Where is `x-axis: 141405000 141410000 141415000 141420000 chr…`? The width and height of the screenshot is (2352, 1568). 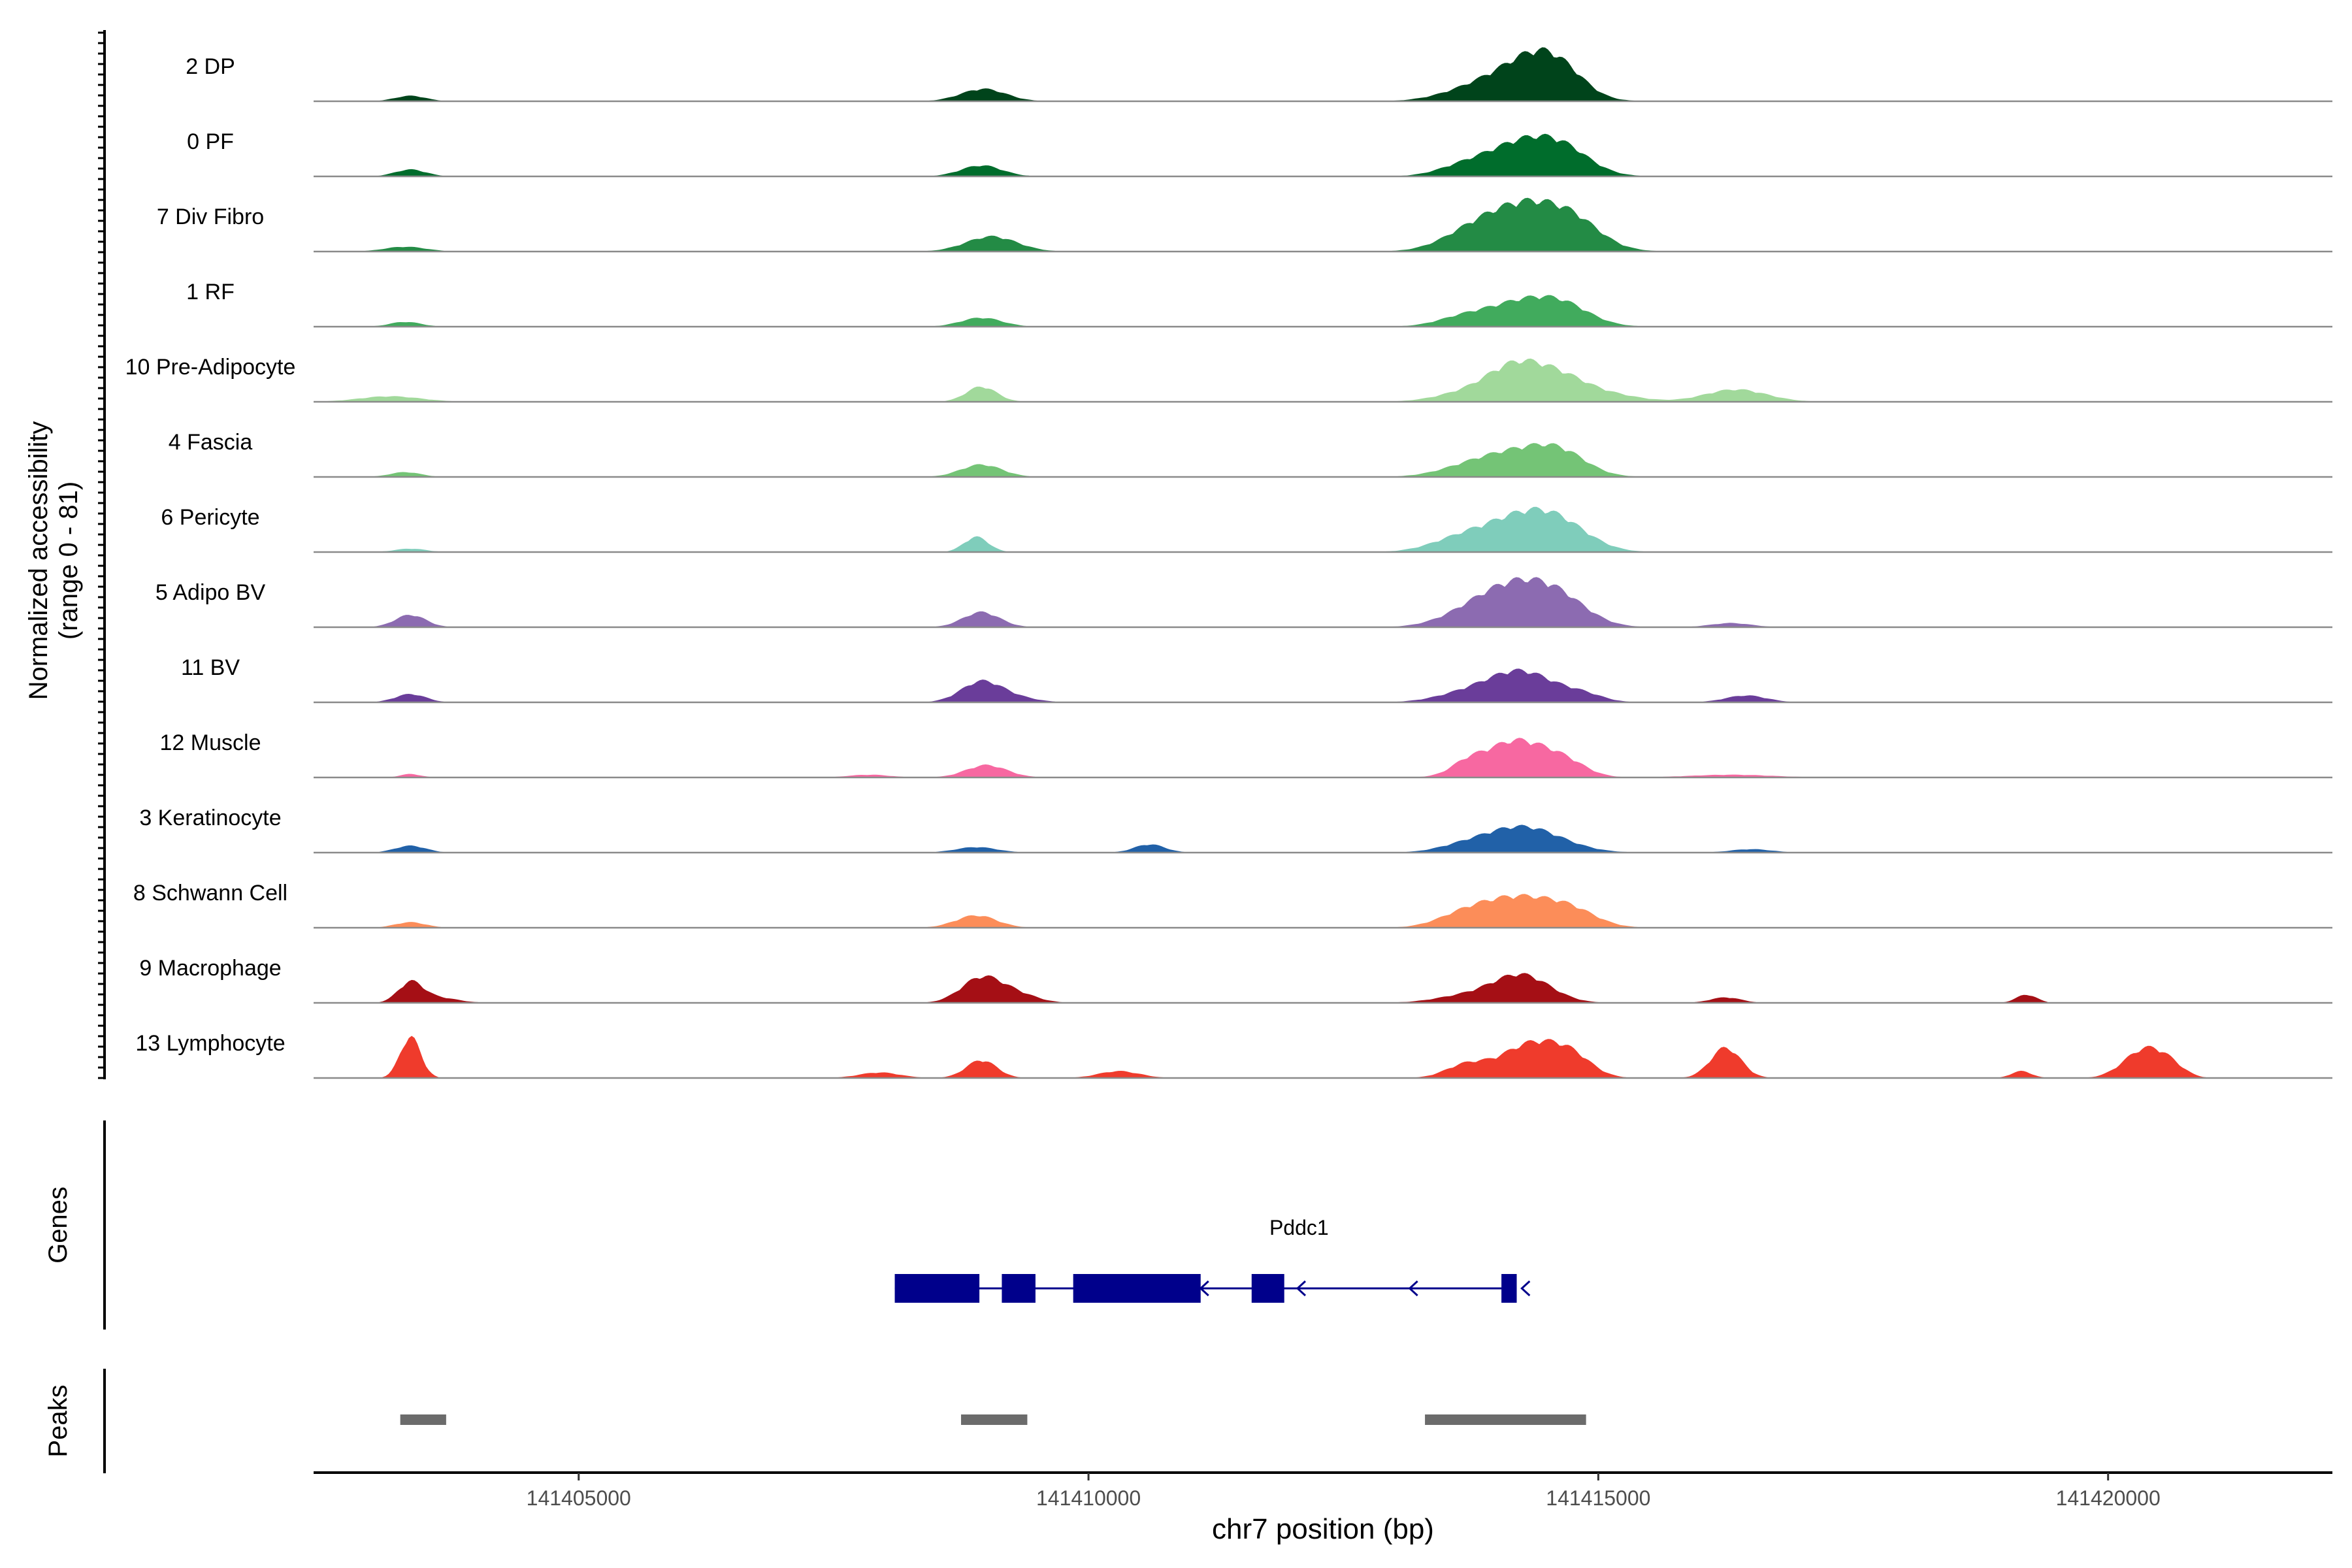 x-axis: 141405000 141410000 141415000 141420000 chr… is located at coordinates (1323, 1508).